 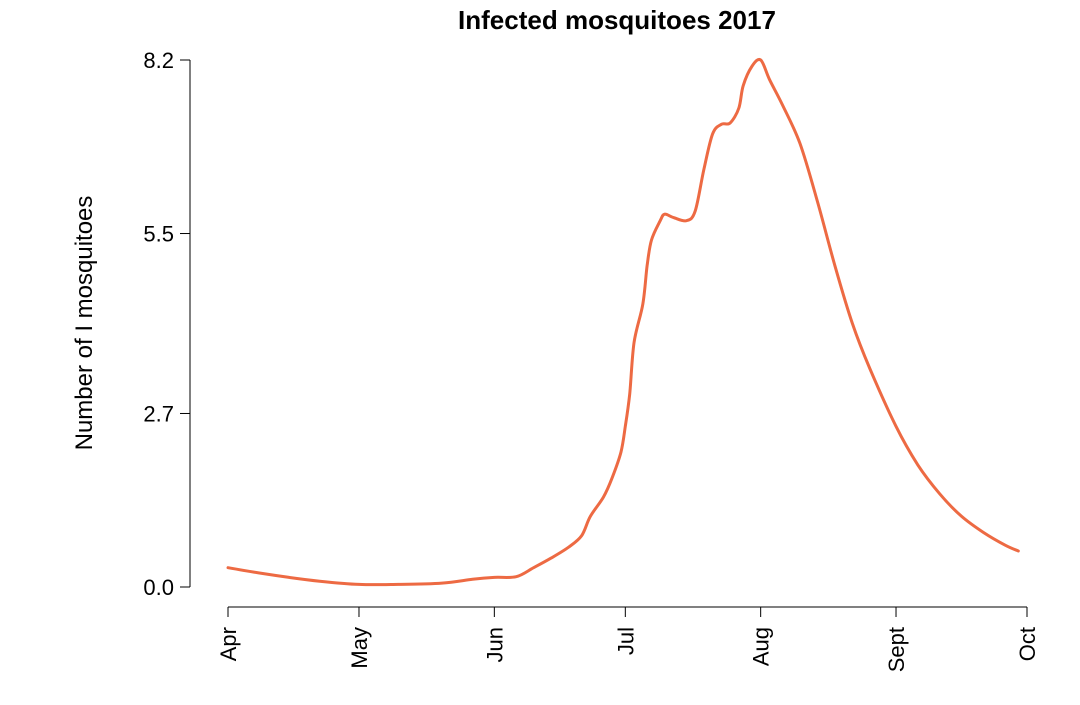 I want to click on x-tick-label: Apr, so click(x=228, y=644).